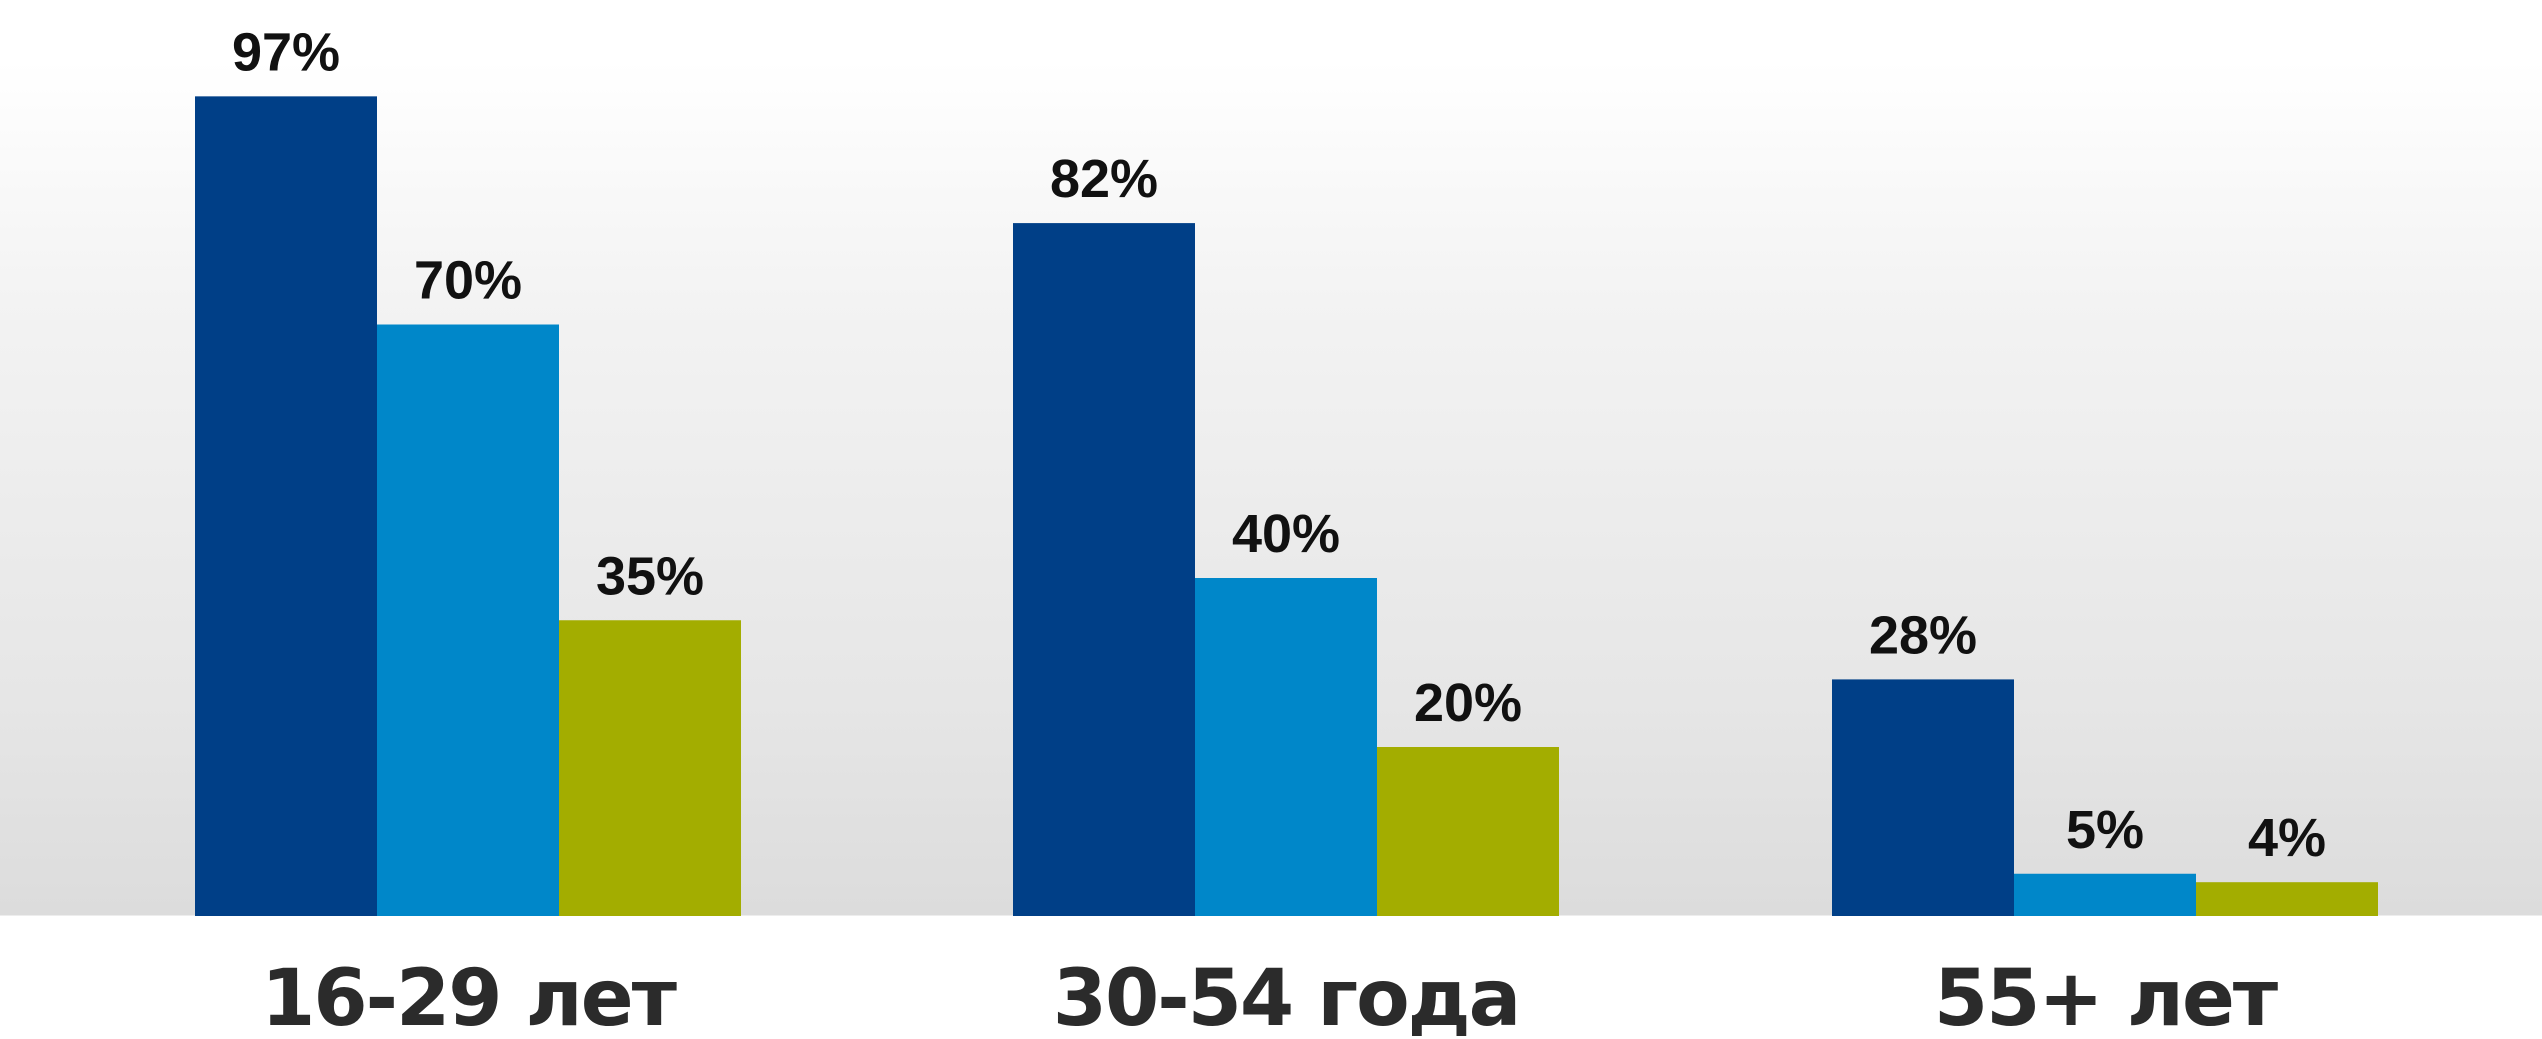 The width and height of the screenshot is (2542, 1039). Describe the element at coordinates (1286, 534) in the screenshot. I see `value-label-1-1: 40%` at that location.